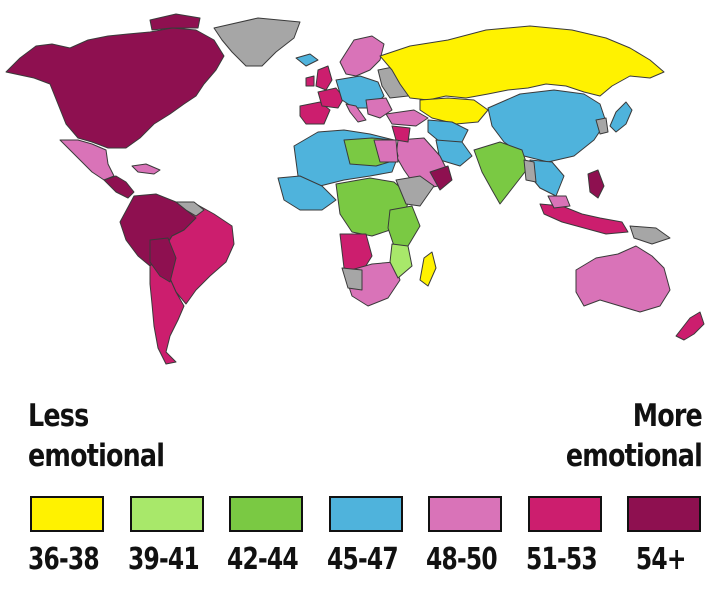 The width and height of the screenshot is (728, 608). I want to click on italy-region, so click(356, 113).